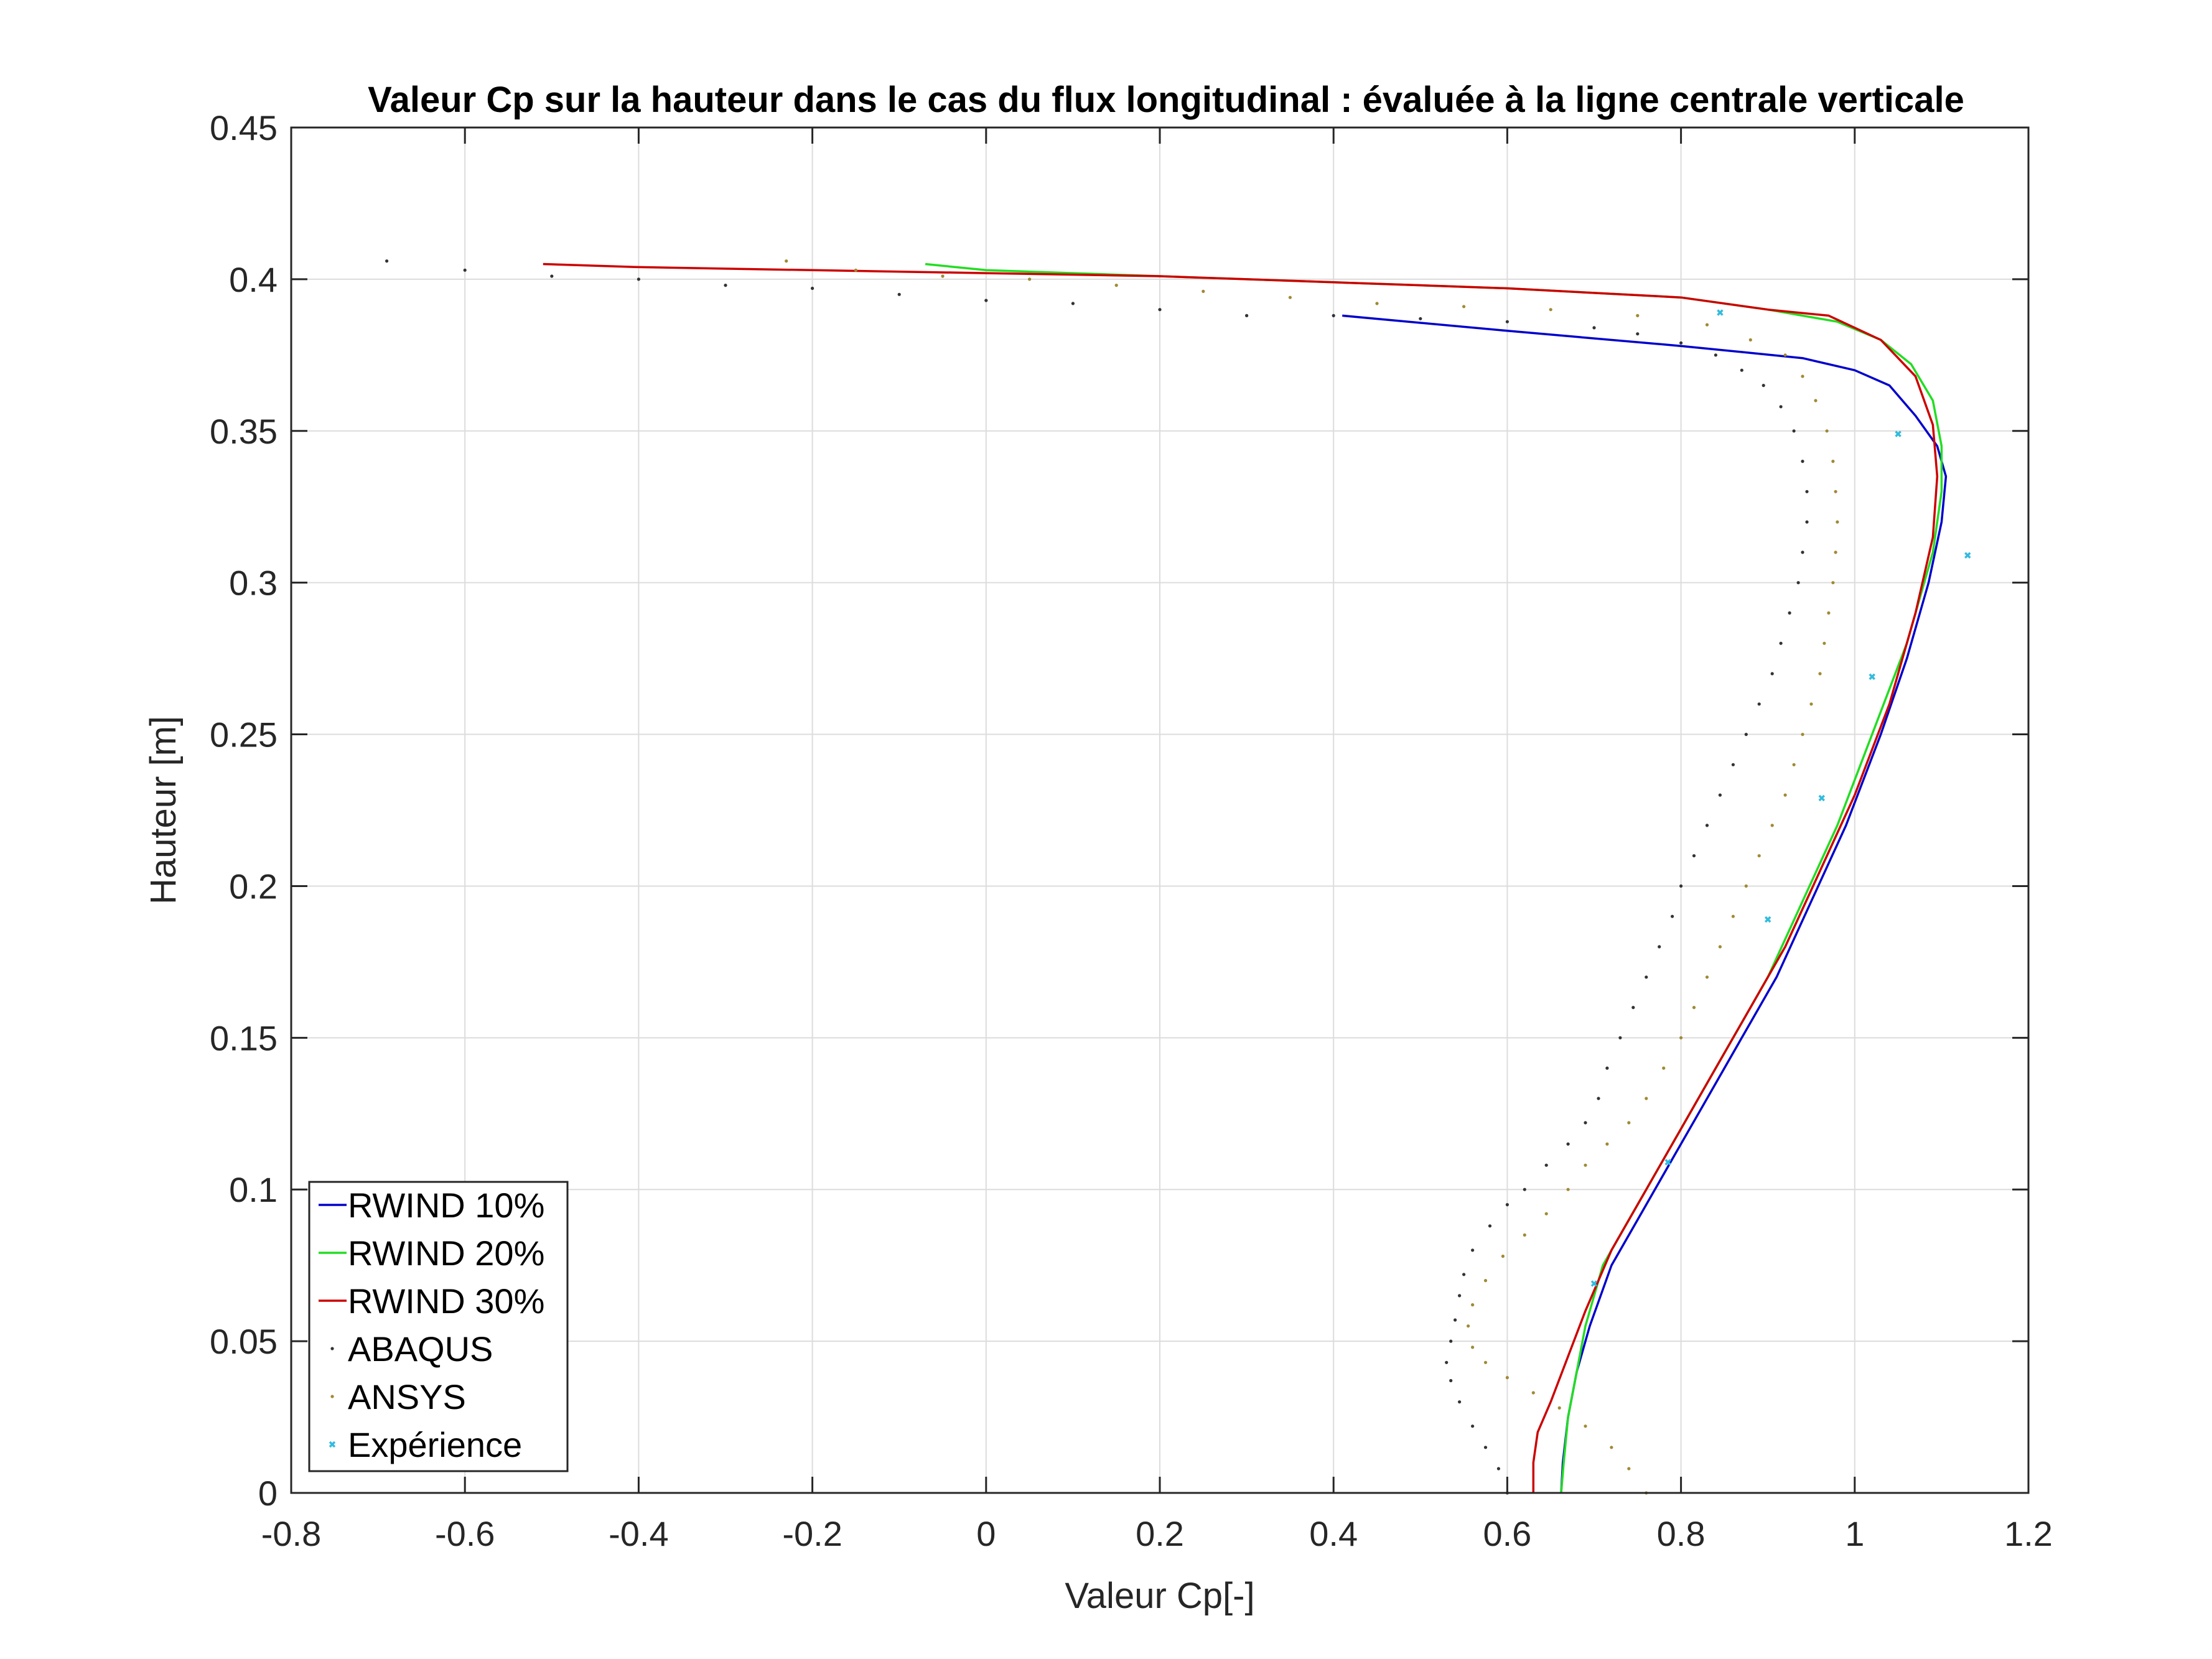 Image resolution: width=2212 pixels, height=1659 pixels. Describe the element at coordinates (291, 1533) in the screenshot. I see `x-tick-label: -0.8` at that location.